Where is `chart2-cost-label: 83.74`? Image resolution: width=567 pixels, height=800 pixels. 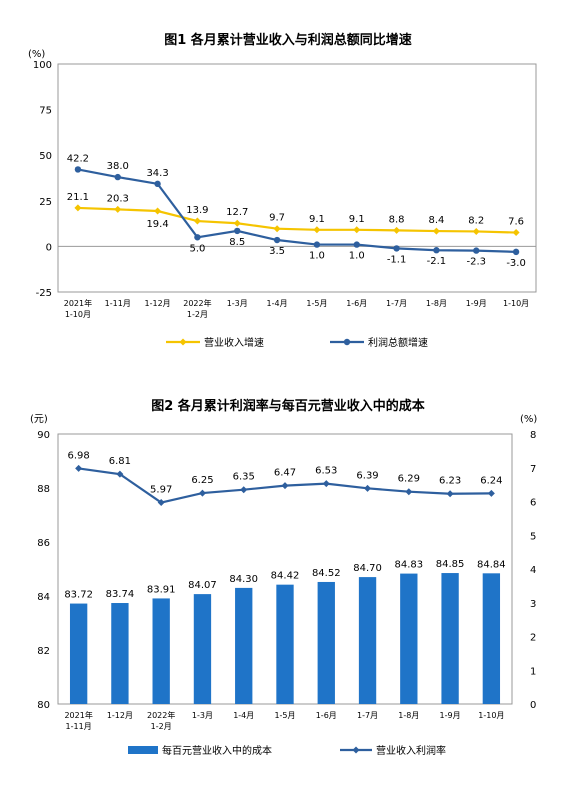
chart2-cost-label: 83.74 is located at coordinates (120, 594).